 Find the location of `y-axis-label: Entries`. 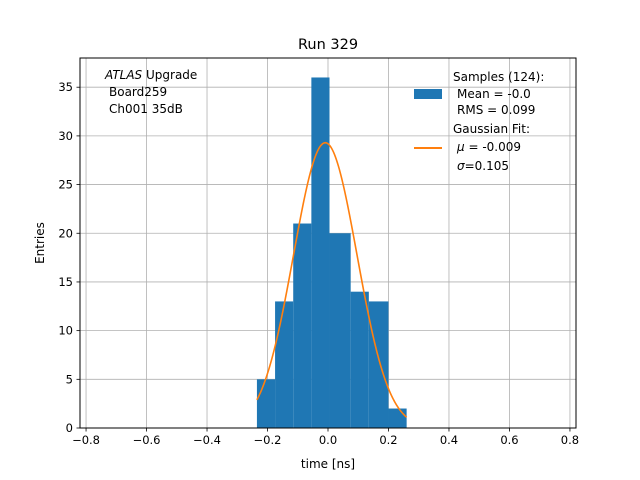

y-axis-label: Entries is located at coordinates (40, 243).